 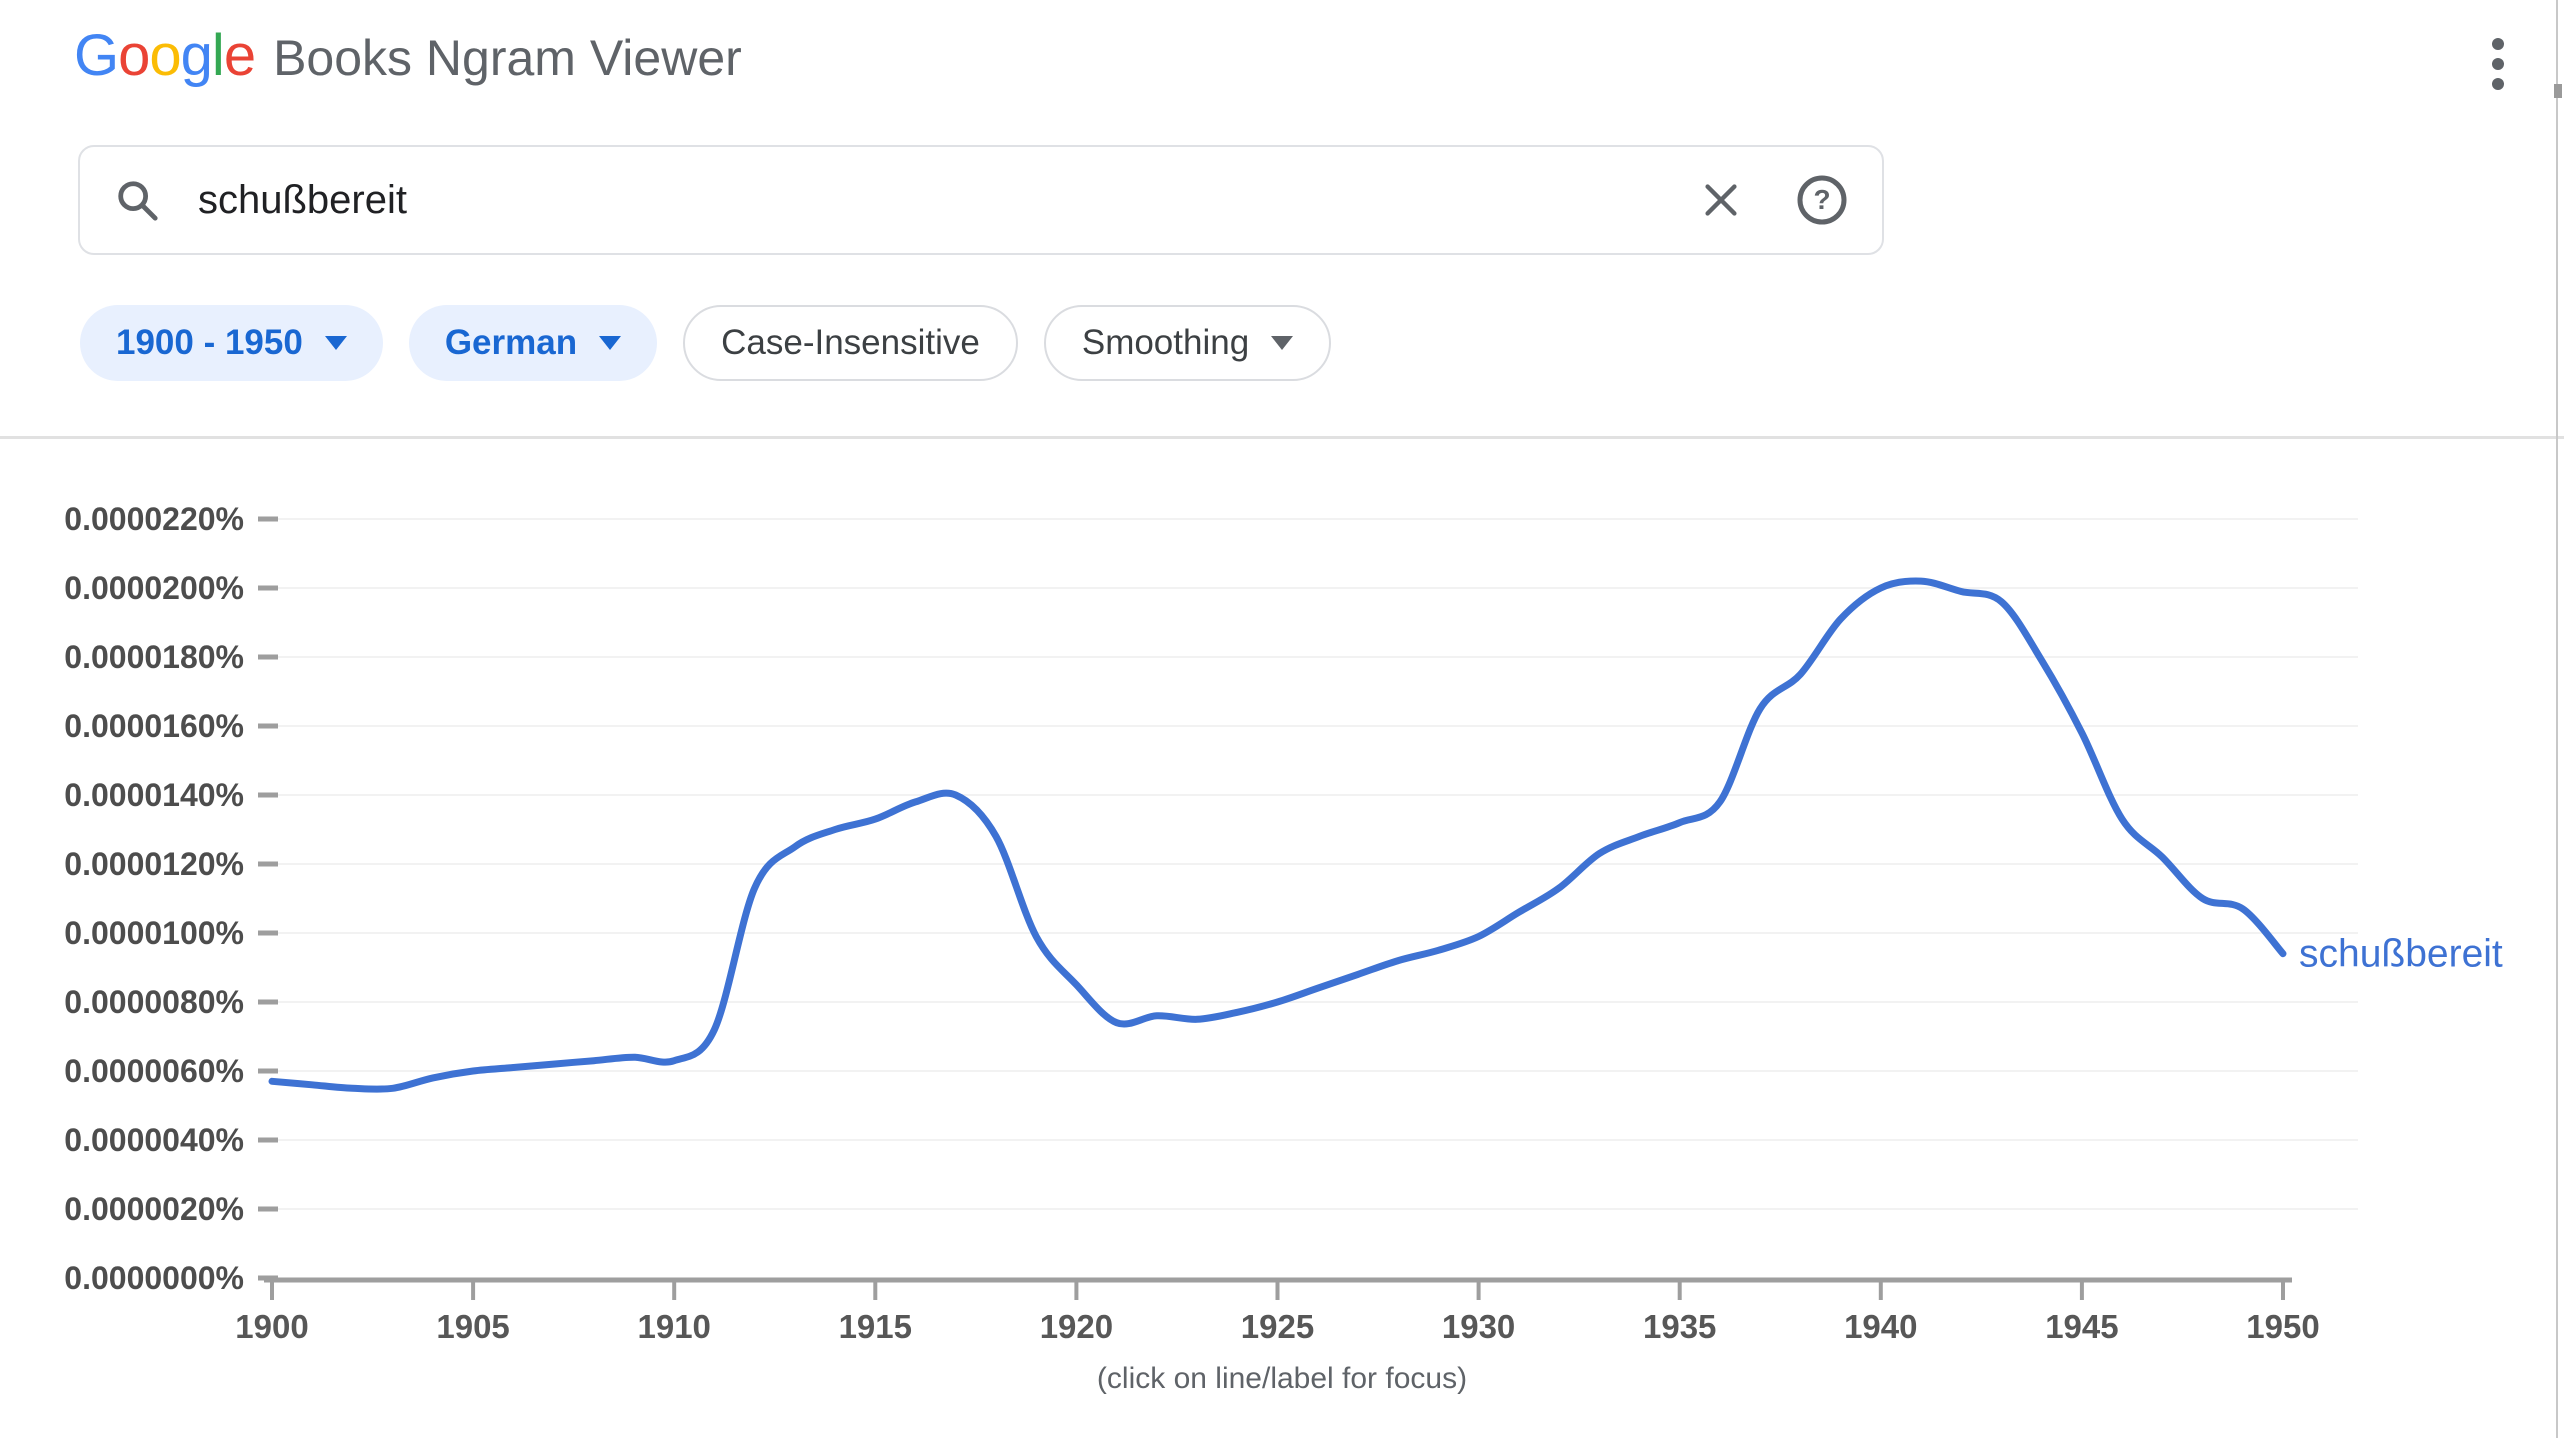 I want to click on y-tick-label: 0.0000160%, so click(x=154, y=726).